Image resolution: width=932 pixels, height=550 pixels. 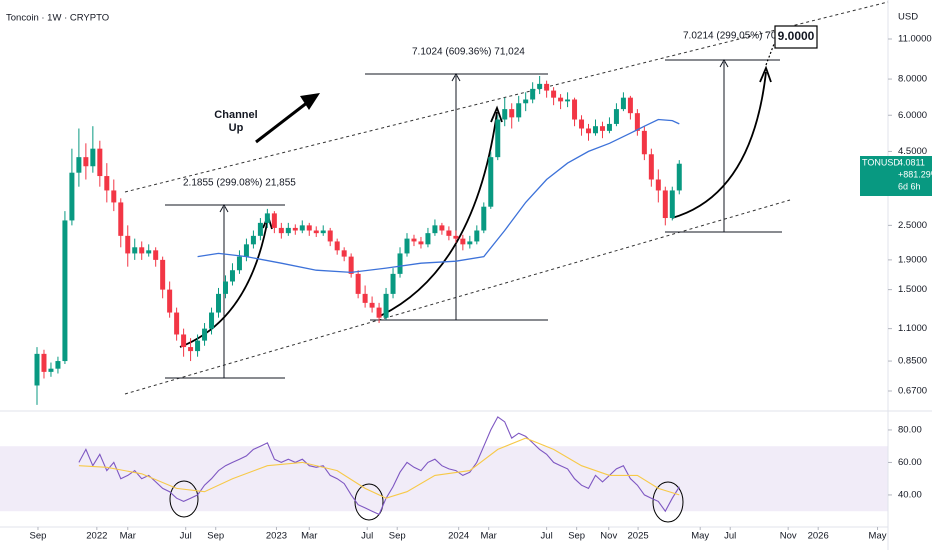 I want to click on rsi-tick-label: 80.00, so click(x=910, y=429).